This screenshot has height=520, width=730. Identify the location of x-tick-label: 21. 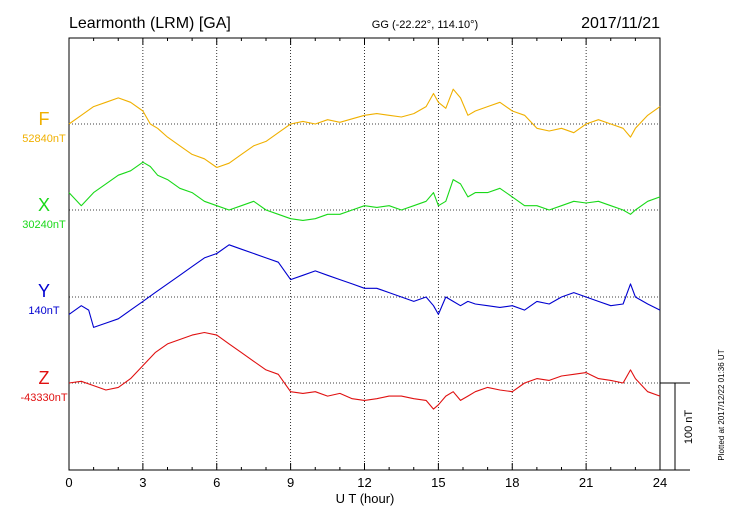
(586, 482).